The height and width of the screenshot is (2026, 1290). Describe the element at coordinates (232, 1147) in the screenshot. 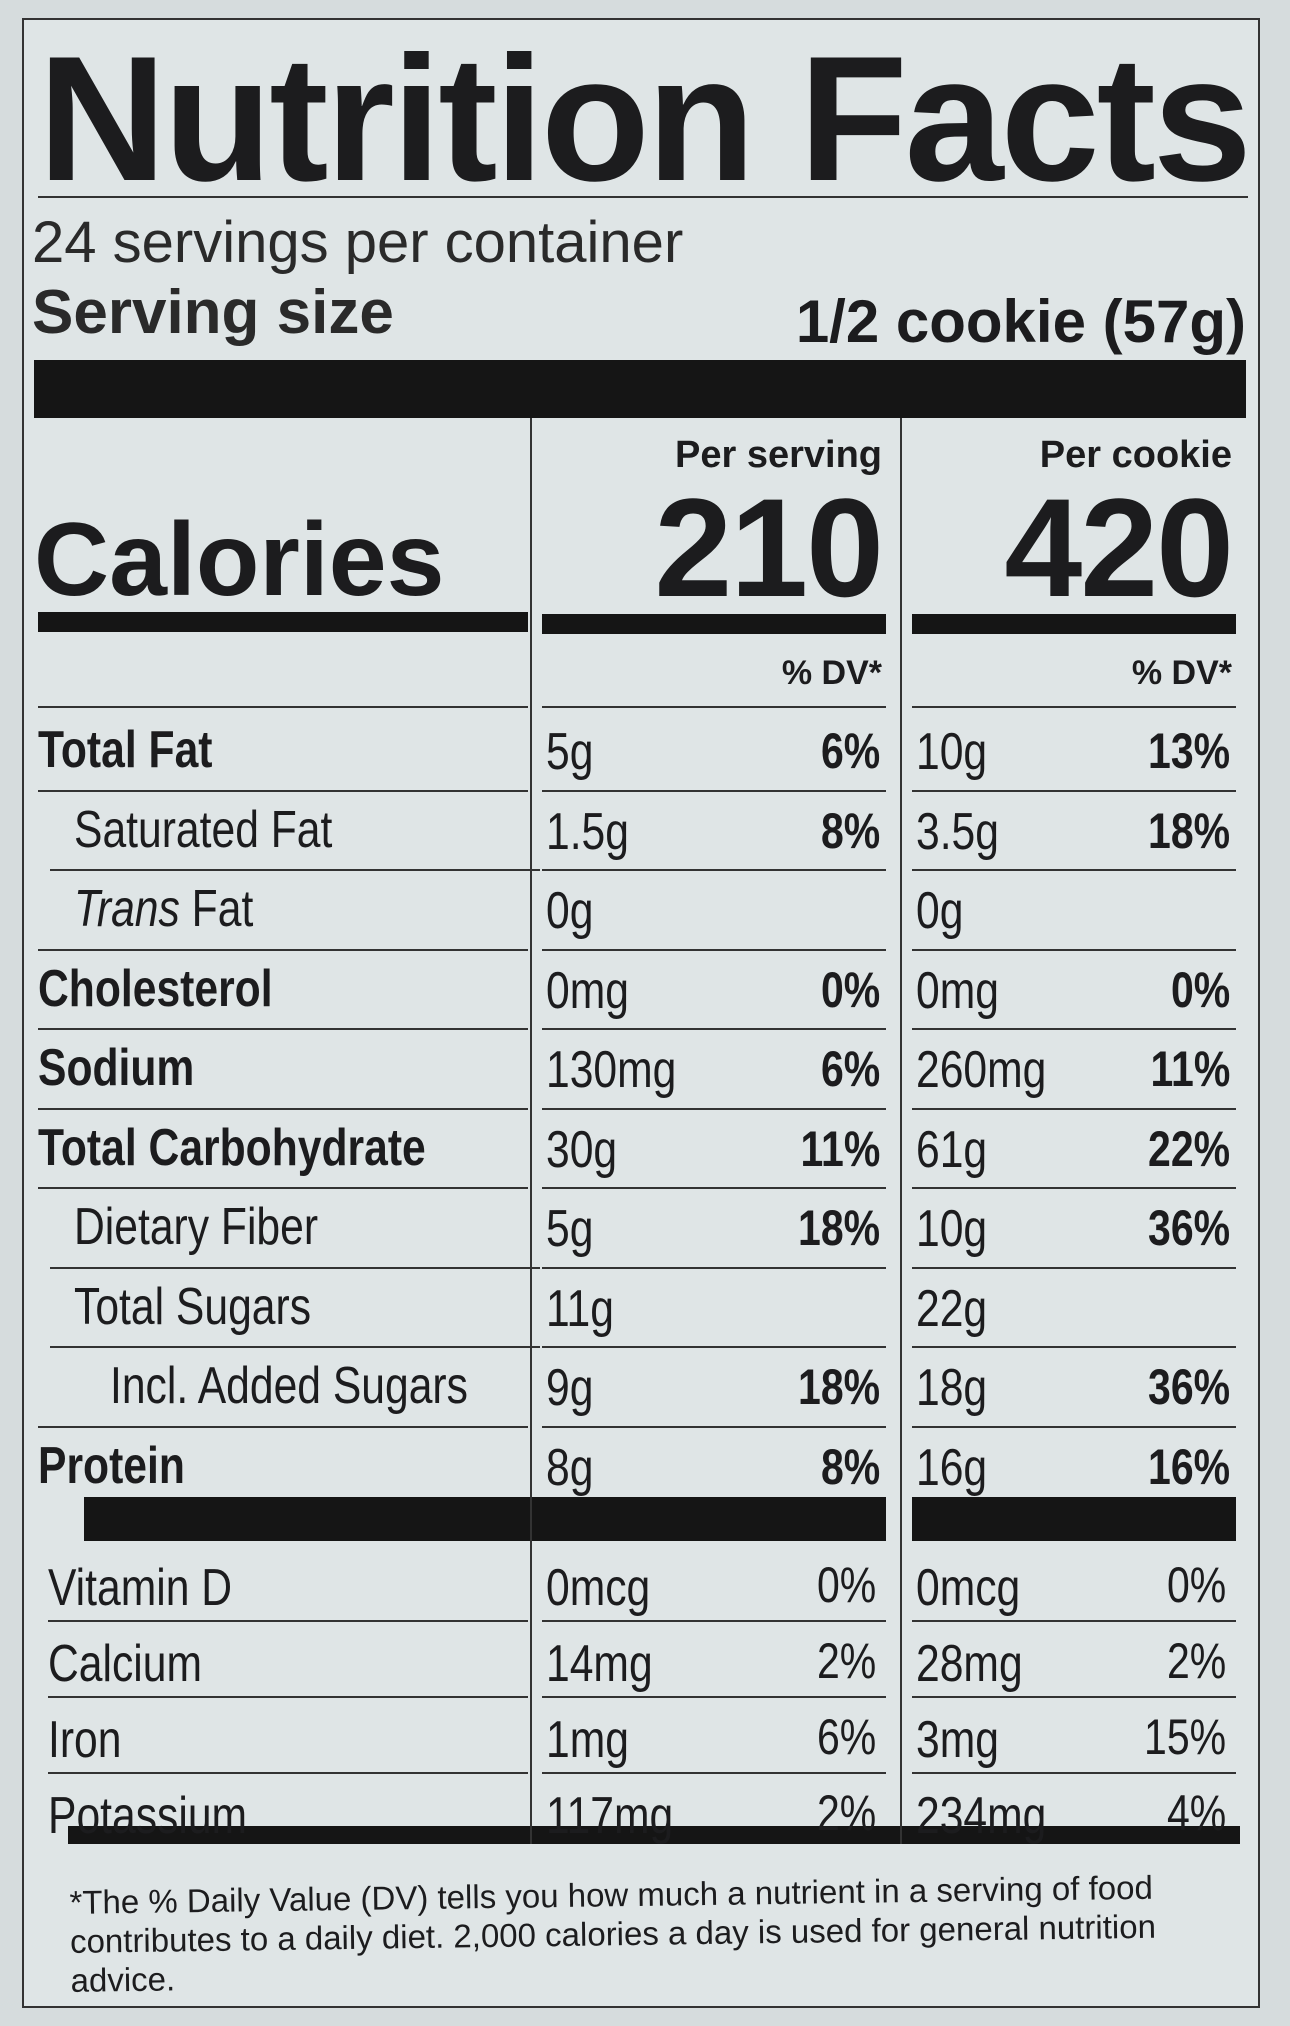

I see `nutrient-name: Total Carbohydrate` at that location.